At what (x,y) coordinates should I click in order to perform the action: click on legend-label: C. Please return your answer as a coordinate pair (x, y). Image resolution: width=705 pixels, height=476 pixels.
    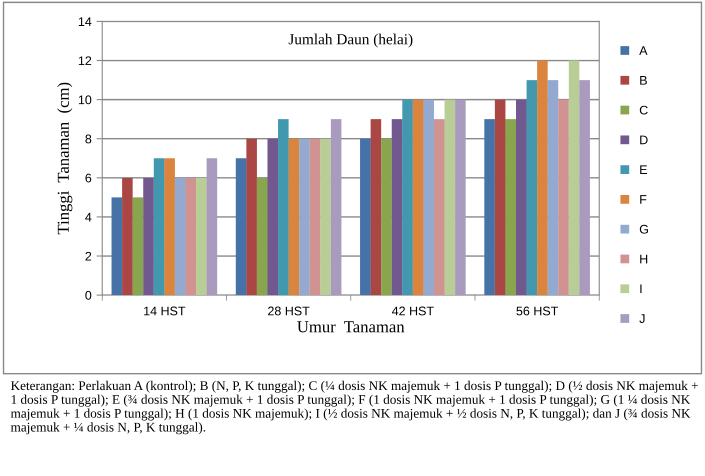
    Looking at the image, I should click on (644, 110).